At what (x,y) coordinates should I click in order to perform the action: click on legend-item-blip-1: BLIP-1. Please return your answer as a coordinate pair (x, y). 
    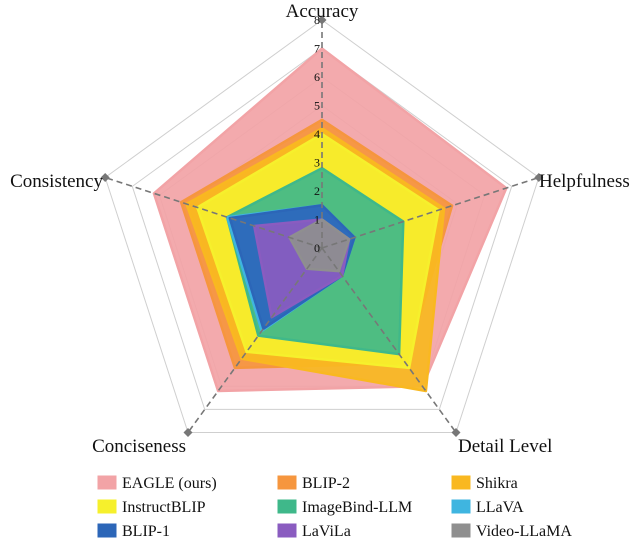
    Looking at the image, I should click on (133, 531).